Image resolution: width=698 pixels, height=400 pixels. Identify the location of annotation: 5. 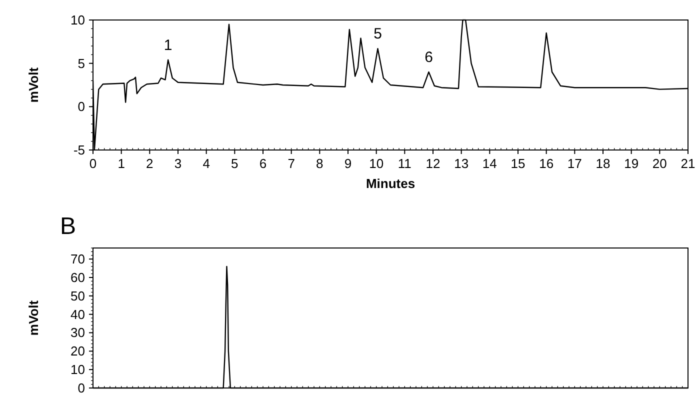
(378, 34).